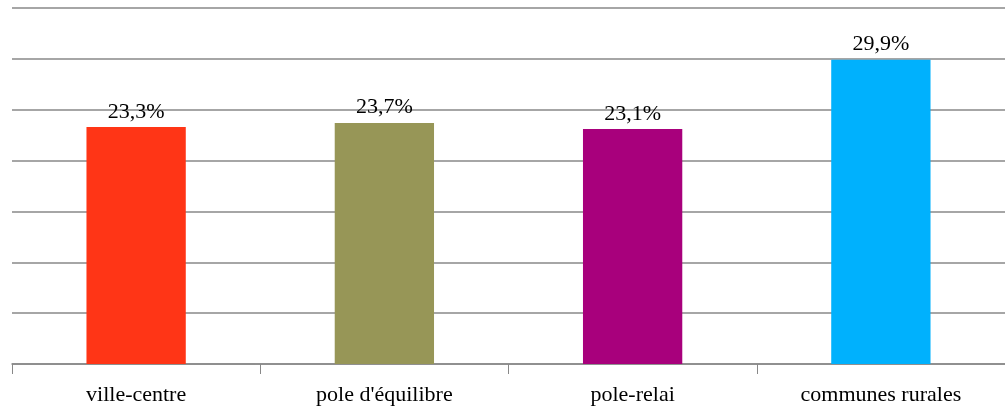 This screenshot has height=412, width=1005. Describe the element at coordinates (881, 393) in the screenshot. I see `x-tick-label: communes rurales` at that location.